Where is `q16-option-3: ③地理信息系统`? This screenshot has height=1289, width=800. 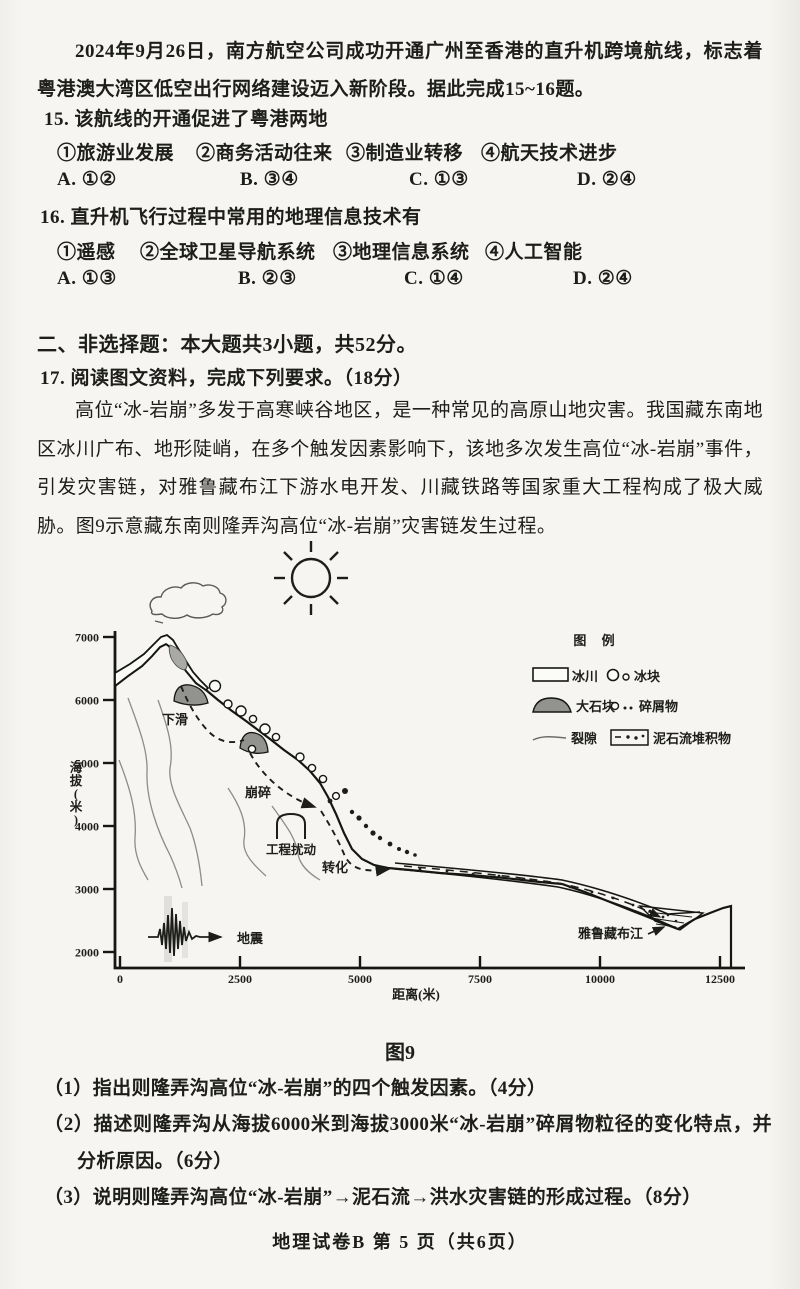
q16-option-3: ③地理信息系统 is located at coordinates (401, 252).